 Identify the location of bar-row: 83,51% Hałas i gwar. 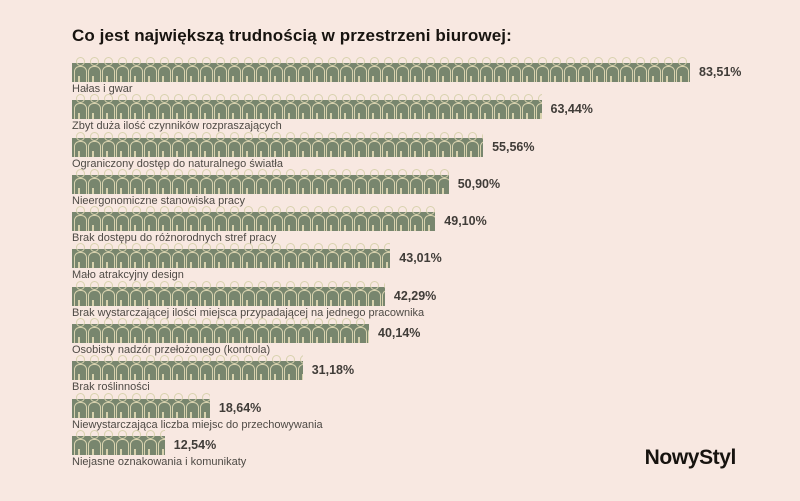
(436, 76).